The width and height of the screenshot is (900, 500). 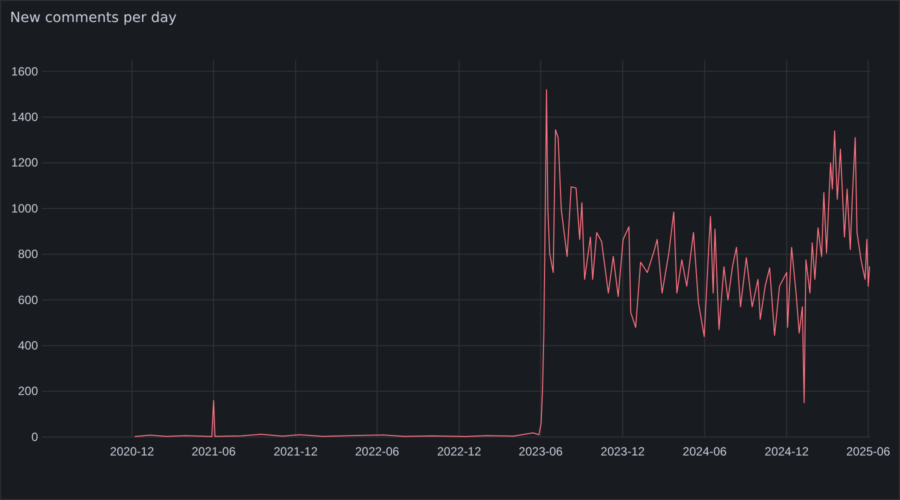 What do you see at coordinates (296, 451) in the screenshot?
I see `x-tick-label: 2021-12` at bounding box center [296, 451].